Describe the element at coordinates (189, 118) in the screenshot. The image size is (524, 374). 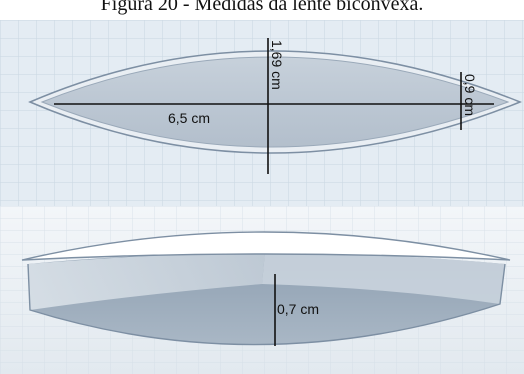
I see `length-label: 6,5 cm` at that location.